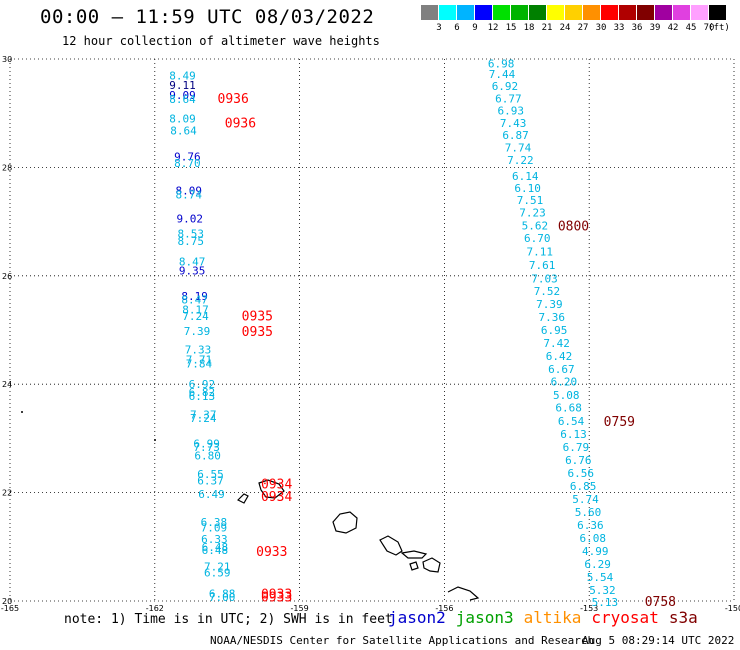  Describe the element at coordinates (619, 28) in the screenshot. I see `color-scale-label: 33` at that location.